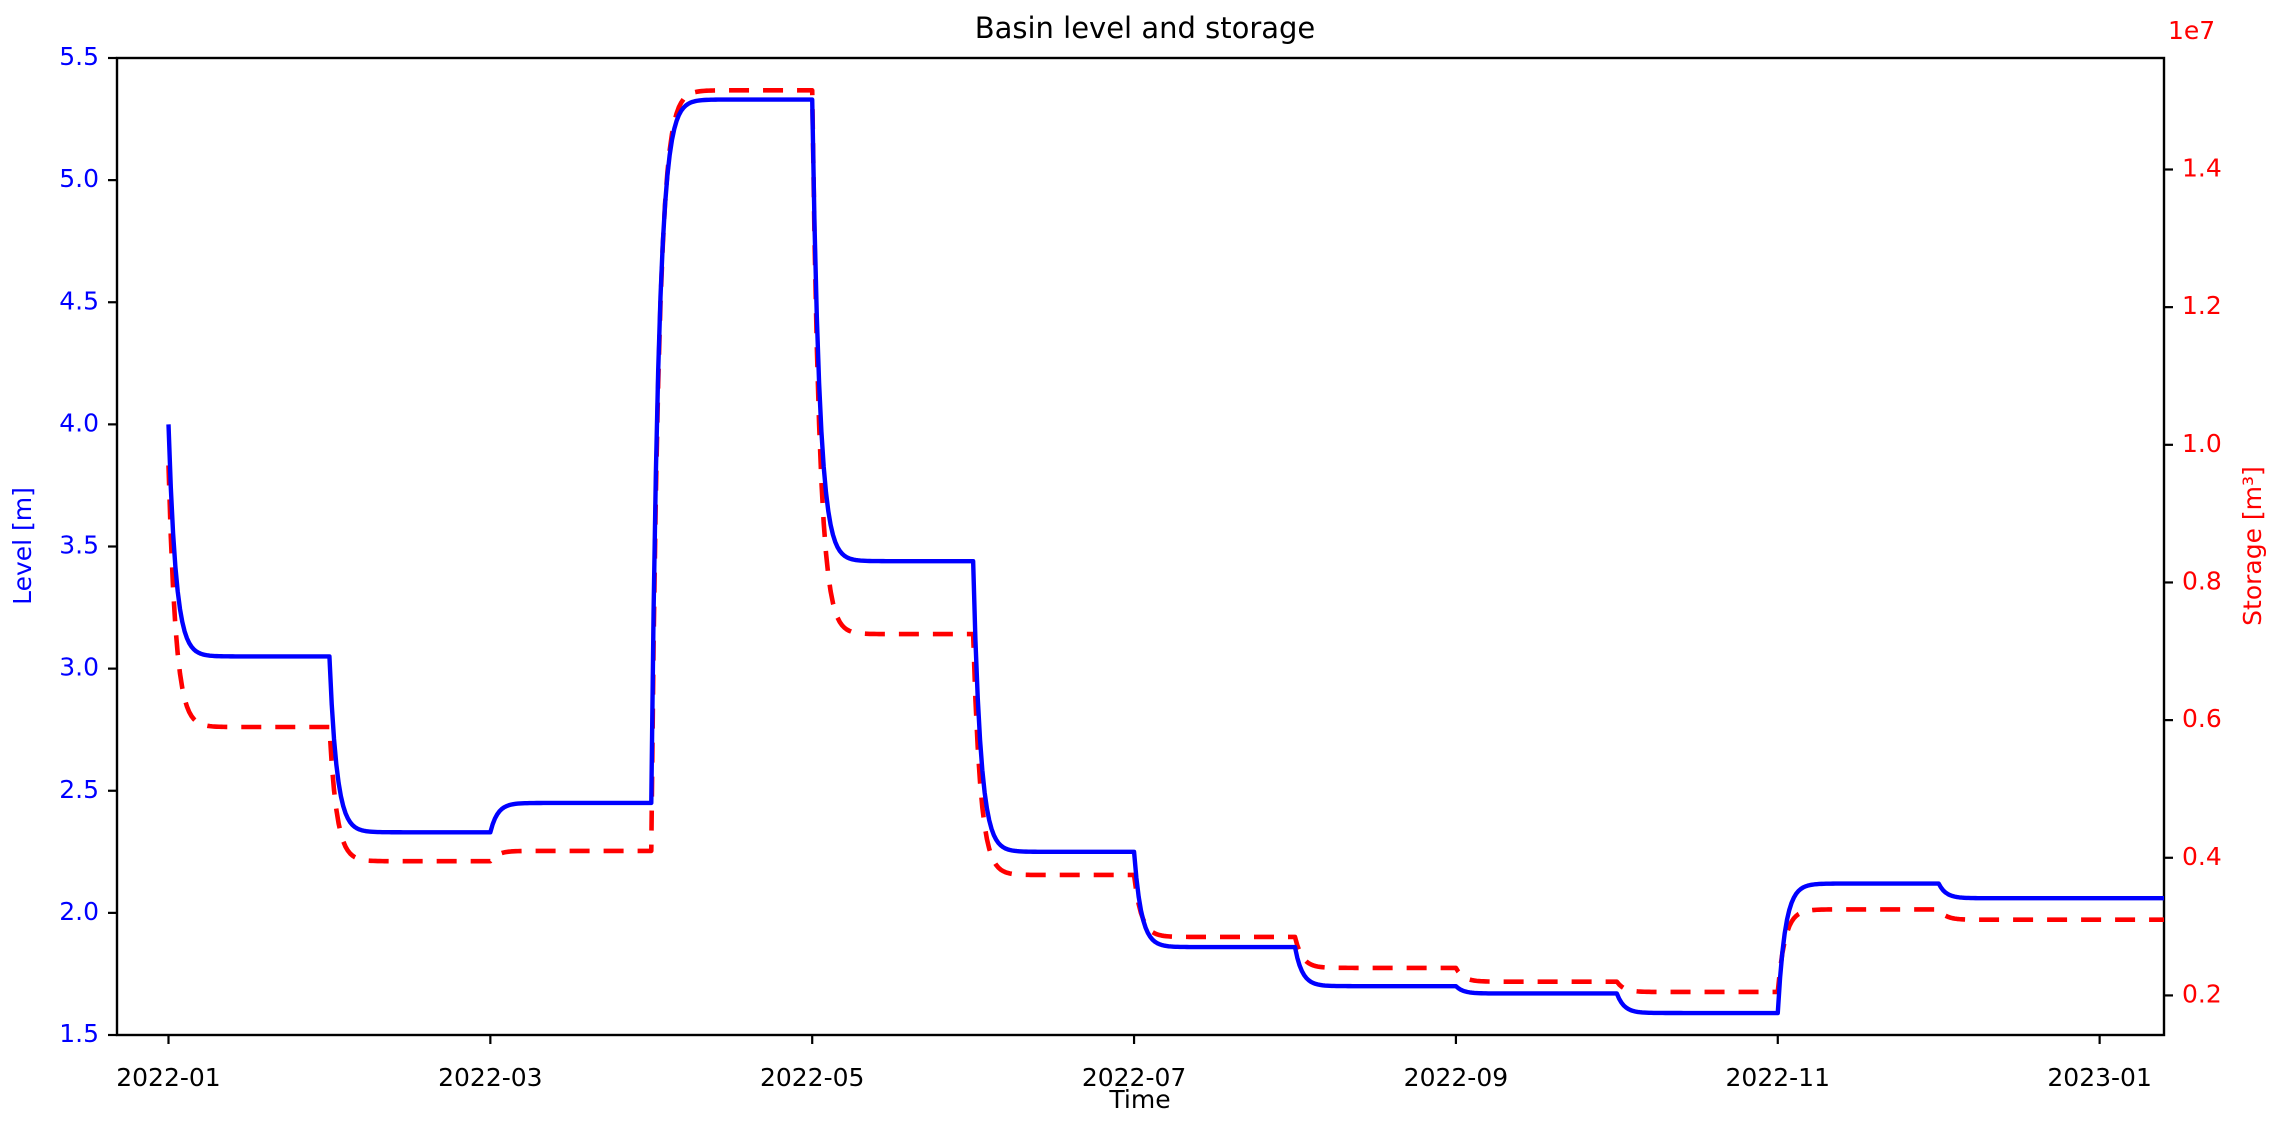 The width and height of the screenshot is (2280, 1138). What do you see at coordinates (2252, 546) in the screenshot?
I see `y-right-axis-title: Storage [m³]` at bounding box center [2252, 546].